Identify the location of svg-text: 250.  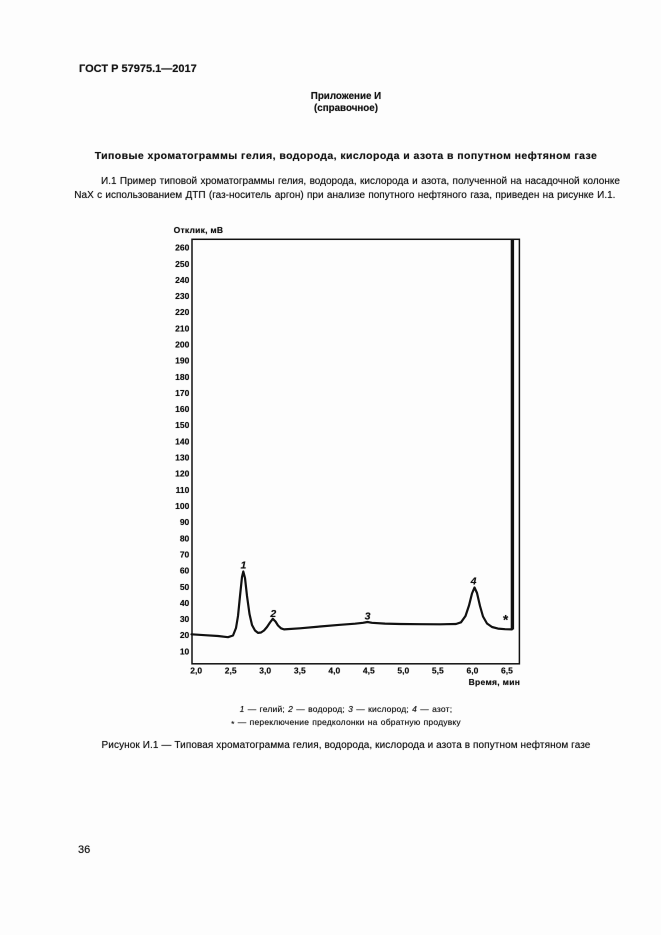
(182, 264).